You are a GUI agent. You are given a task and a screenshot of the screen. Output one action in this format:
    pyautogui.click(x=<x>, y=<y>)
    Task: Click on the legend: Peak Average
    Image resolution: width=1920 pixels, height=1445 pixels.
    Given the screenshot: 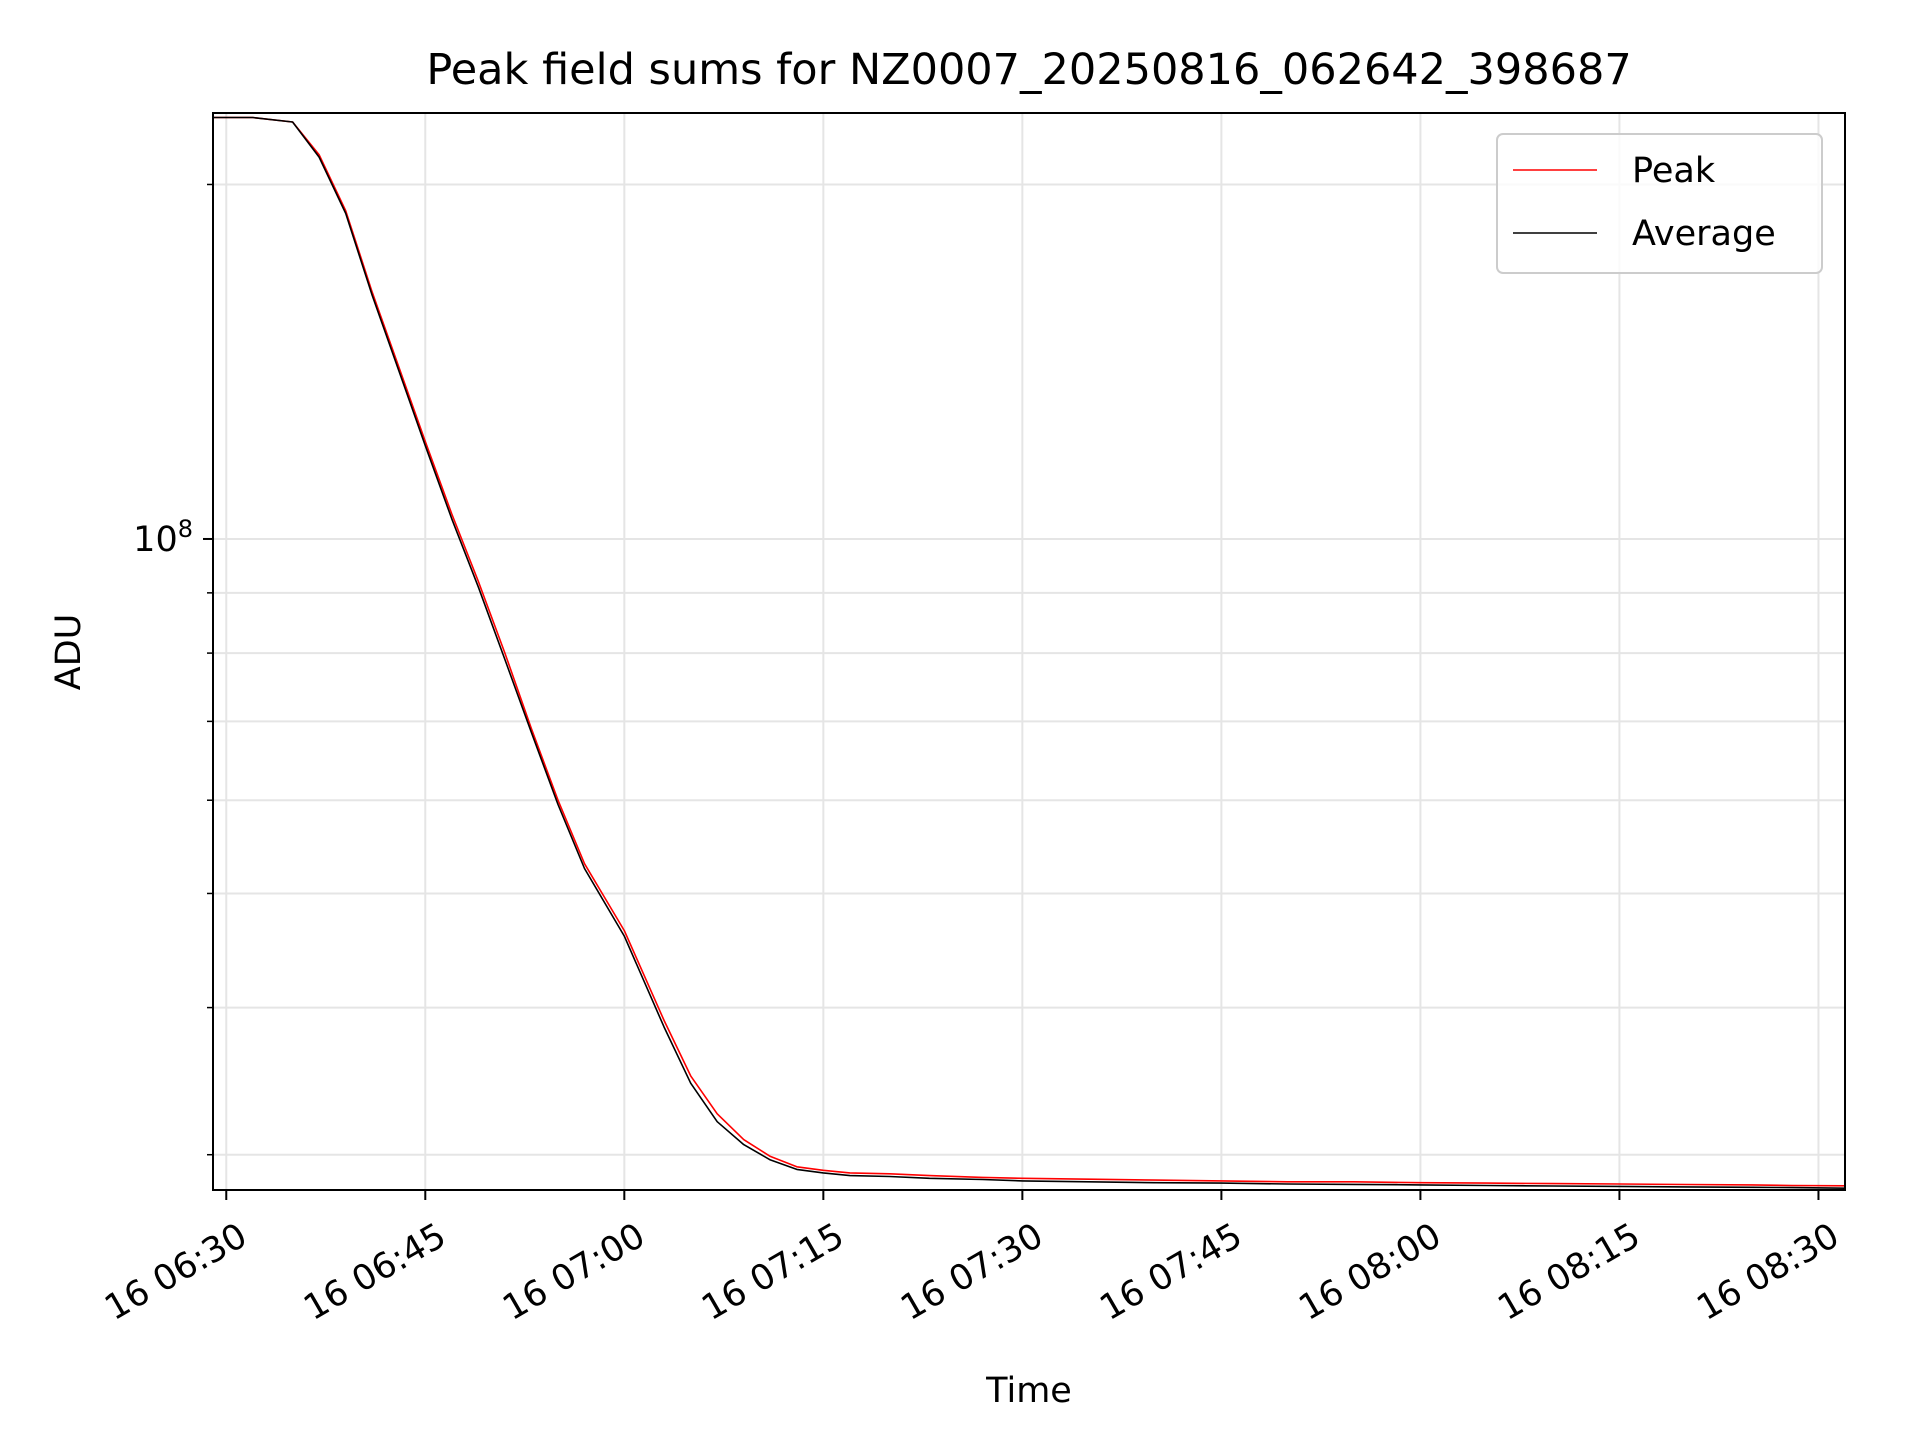 What is the action you would take?
    pyautogui.click(x=1659, y=203)
    